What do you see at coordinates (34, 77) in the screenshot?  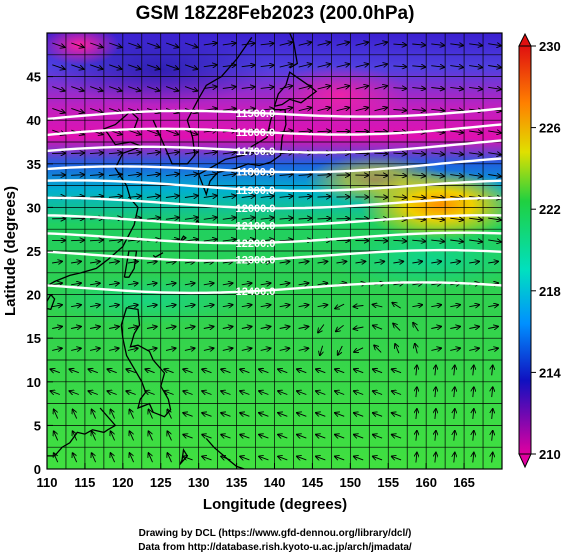 I see `y-tick-label: 45` at bounding box center [34, 77].